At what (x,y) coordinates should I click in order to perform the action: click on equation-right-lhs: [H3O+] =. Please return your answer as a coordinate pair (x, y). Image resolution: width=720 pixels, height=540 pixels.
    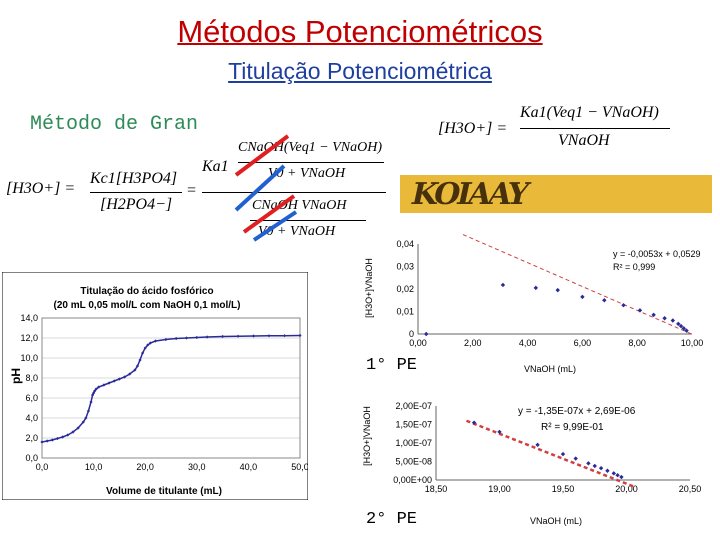
    Looking at the image, I should click on (473, 128).